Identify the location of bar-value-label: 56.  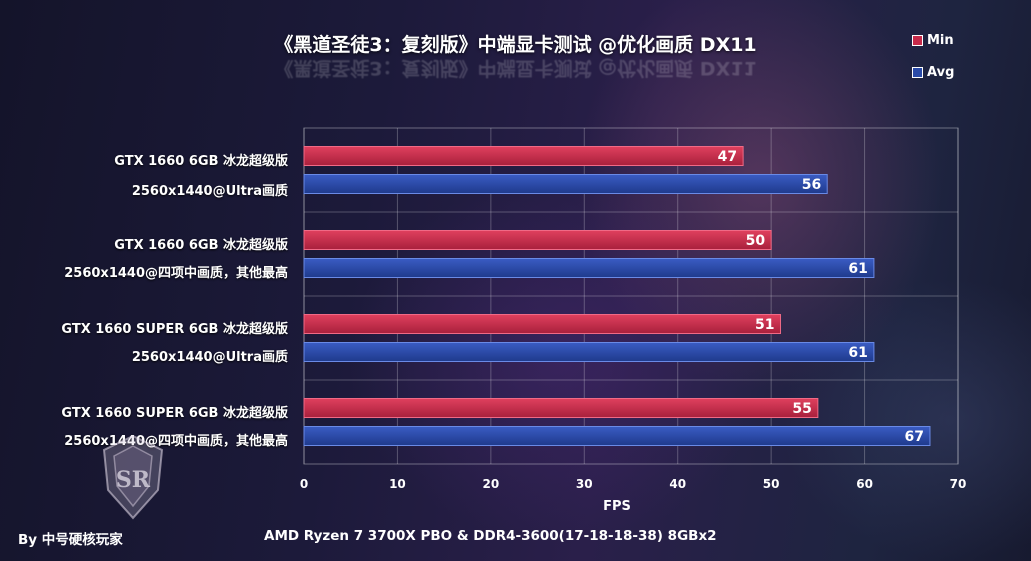
(811, 185).